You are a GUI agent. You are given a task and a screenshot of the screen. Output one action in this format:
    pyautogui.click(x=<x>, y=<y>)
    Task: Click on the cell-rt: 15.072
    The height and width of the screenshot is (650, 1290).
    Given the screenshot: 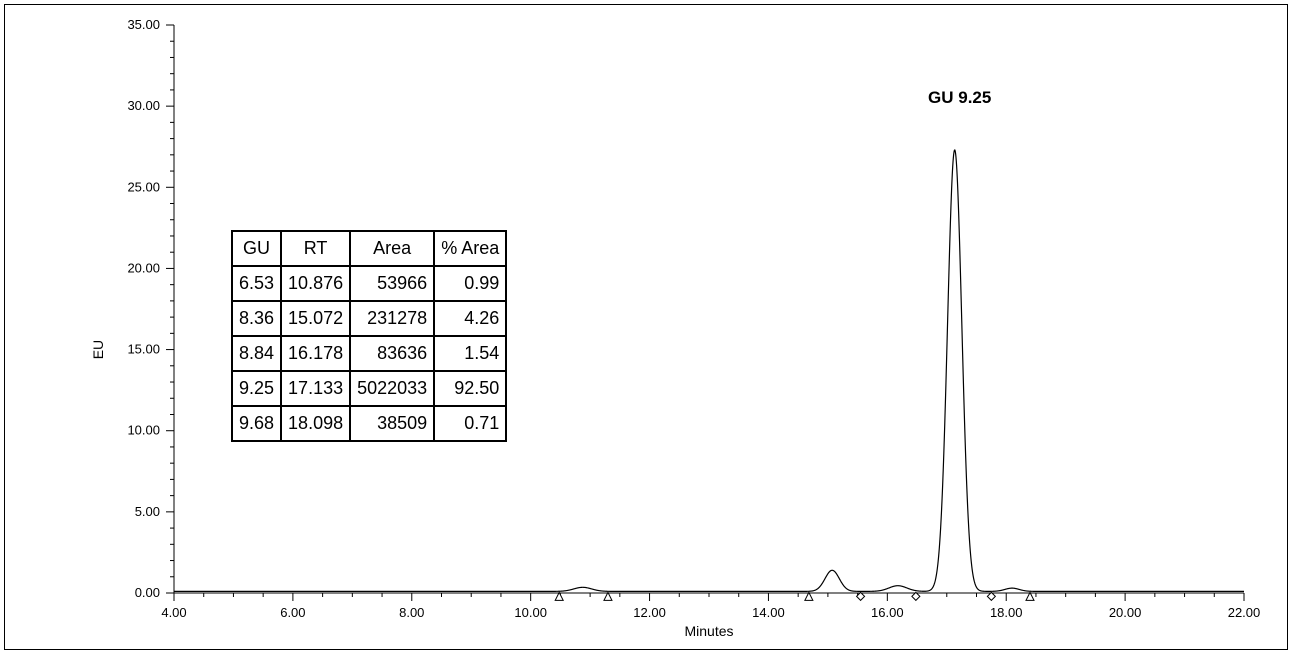 What is the action you would take?
    pyautogui.click(x=316, y=318)
    